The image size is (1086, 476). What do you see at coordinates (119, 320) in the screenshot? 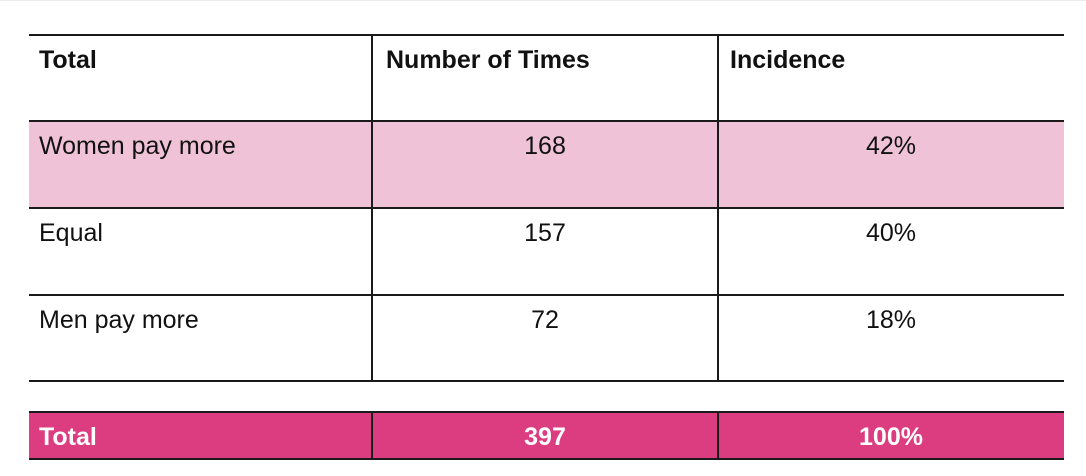
I see `row-label: Men pay more` at bounding box center [119, 320].